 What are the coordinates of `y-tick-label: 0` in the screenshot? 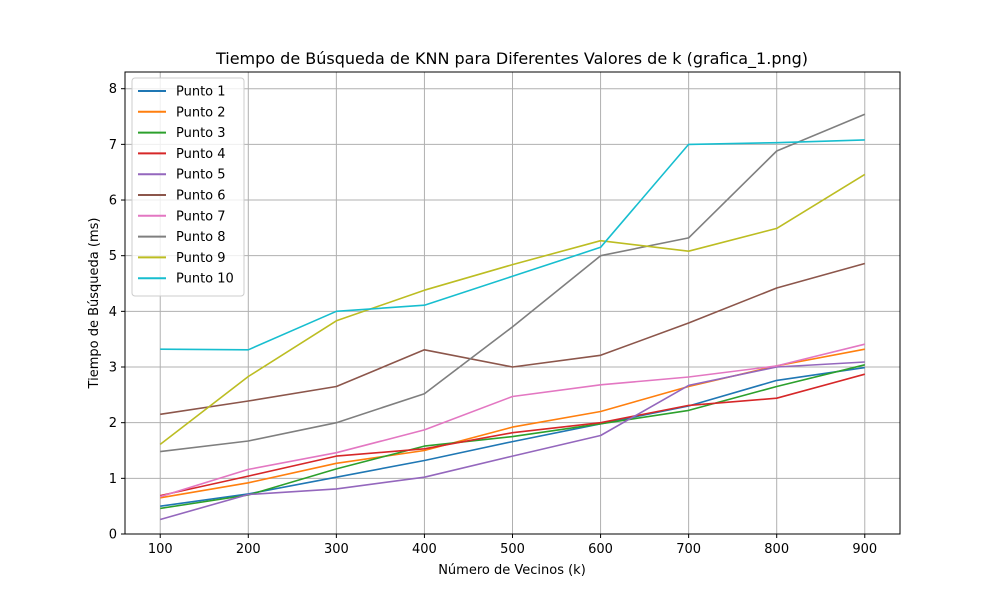 It's located at (113, 535).